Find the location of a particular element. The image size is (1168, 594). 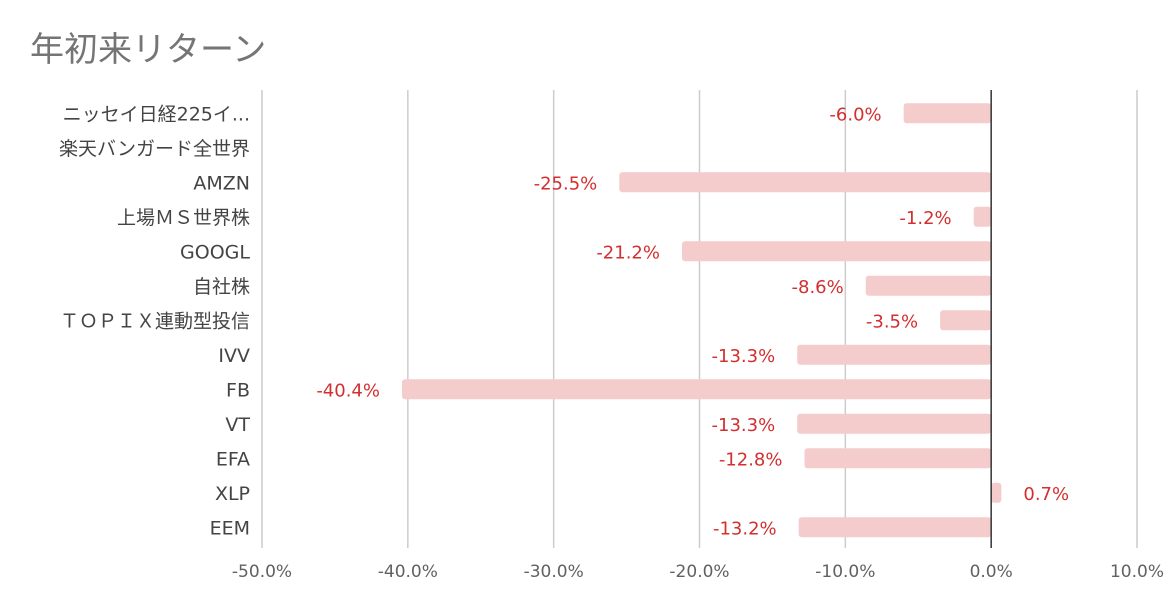

data-label: -21.2% is located at coordinates (628, 252).